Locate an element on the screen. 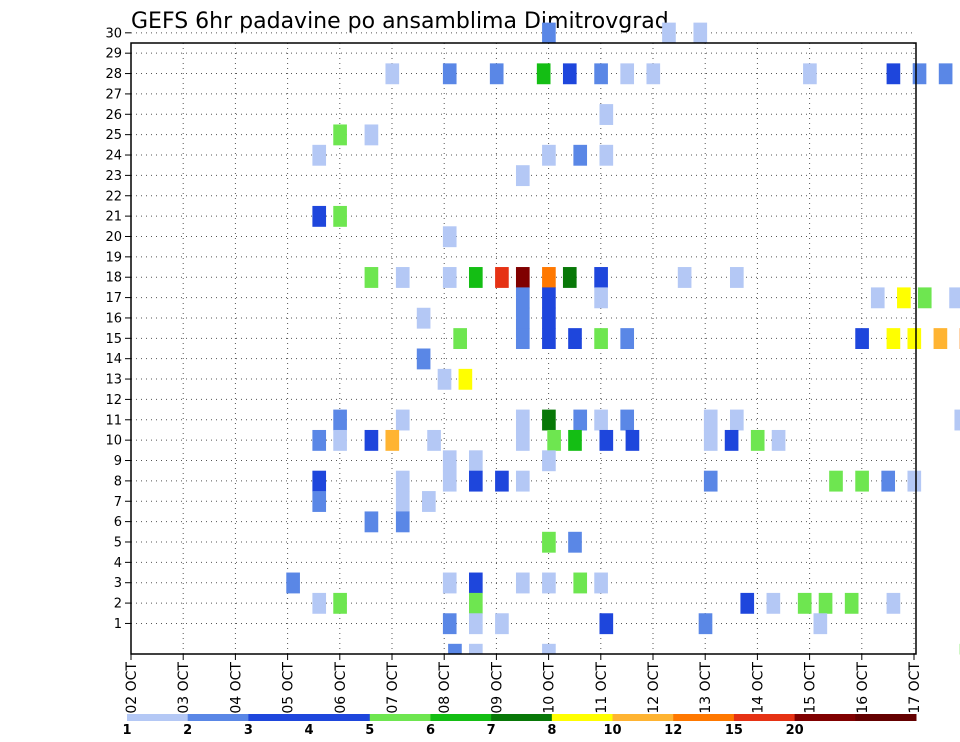 This screenshot has width=960, height=742. y-tick-label: 6 is located at coordinates (118, 522).